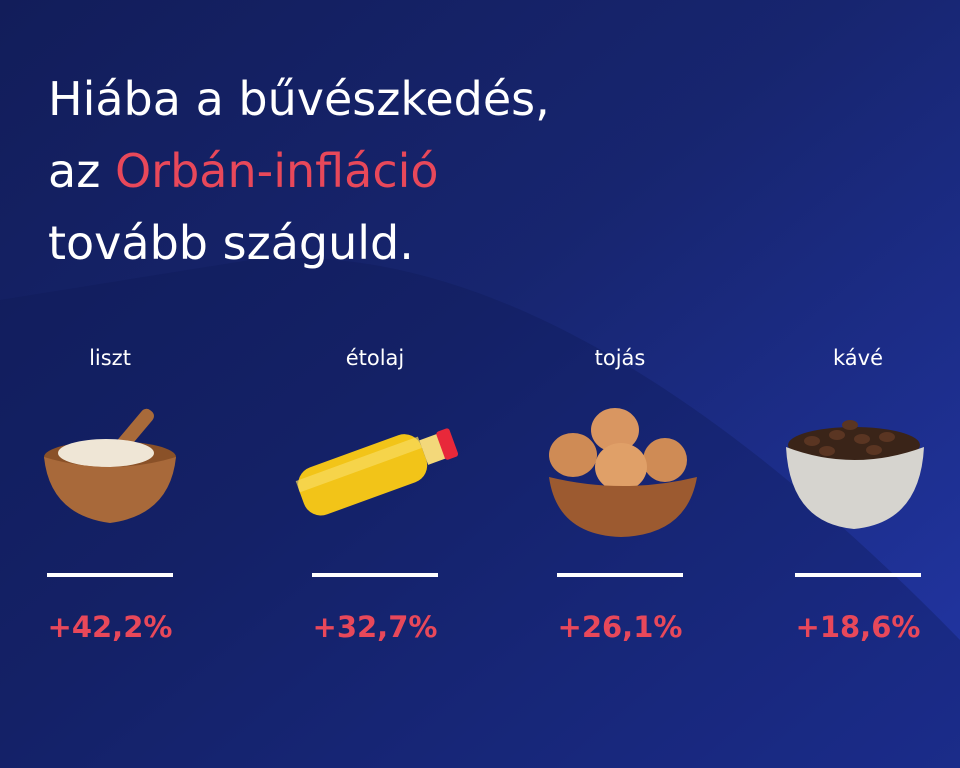 Image resolution: width=960 pixels, height=768 pixels. What do you see at coordinates (276, 171) in the screenshot?
I see `headline-highlight: Orbán-infláció` at bounding box center [276, 171].